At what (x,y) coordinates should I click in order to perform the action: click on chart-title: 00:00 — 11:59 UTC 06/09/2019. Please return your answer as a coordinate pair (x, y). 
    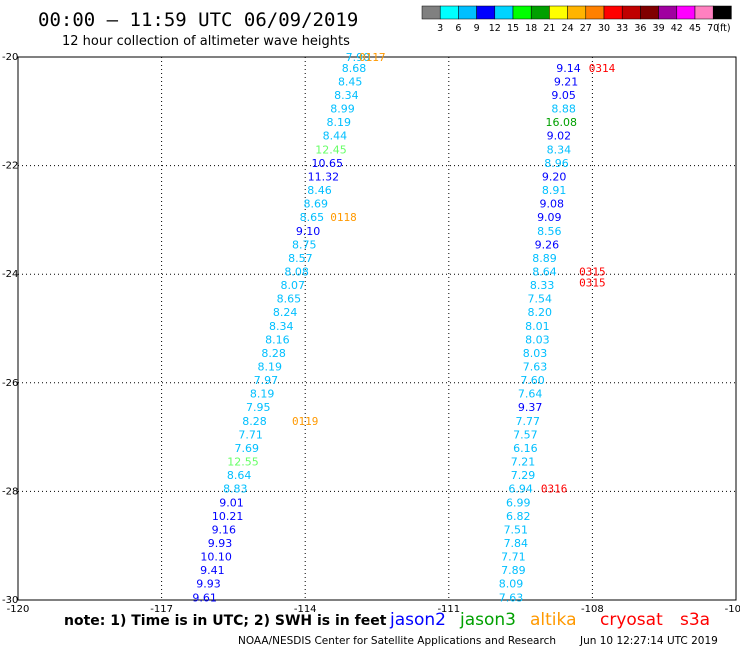
    Looking at the image, I should click on (198, 20).